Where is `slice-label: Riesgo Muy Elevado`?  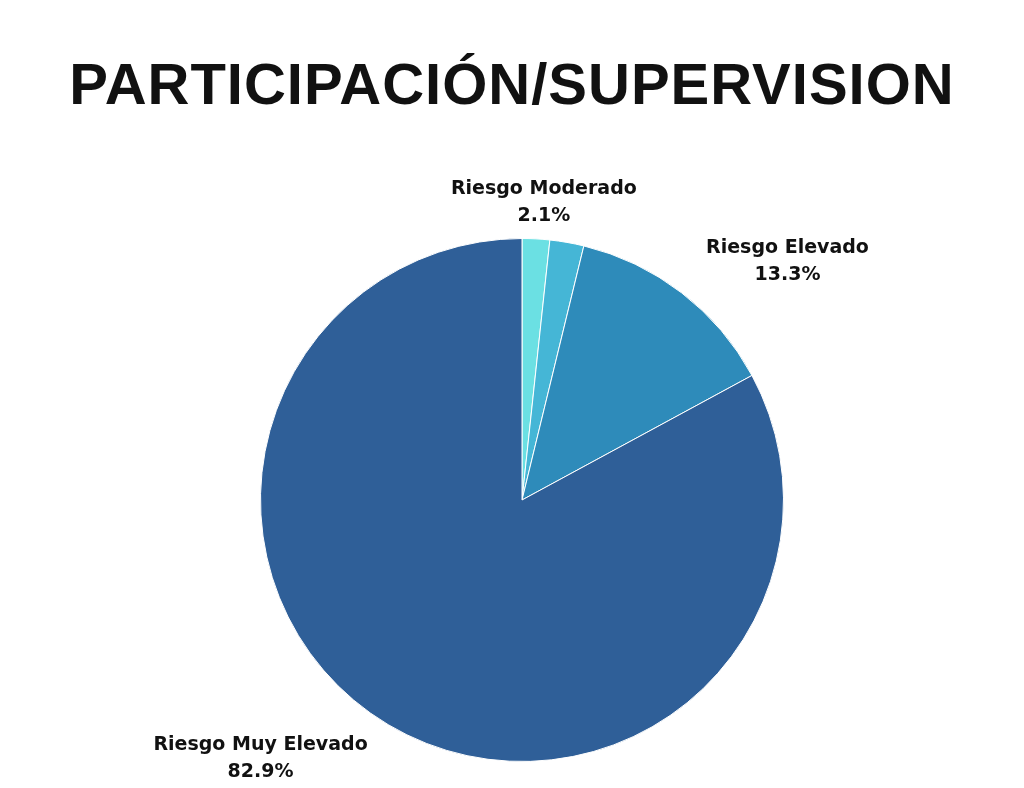 slice-label: Riesgo Muy Elevado is located at coordinates (260, 743).